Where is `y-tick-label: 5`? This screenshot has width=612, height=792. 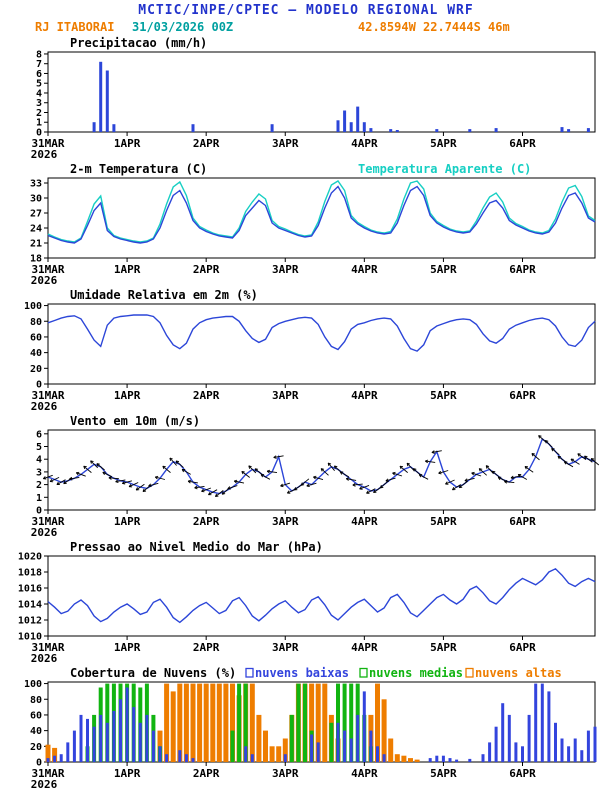
y-tick-label: 5 is located at coordinates (39, 447).